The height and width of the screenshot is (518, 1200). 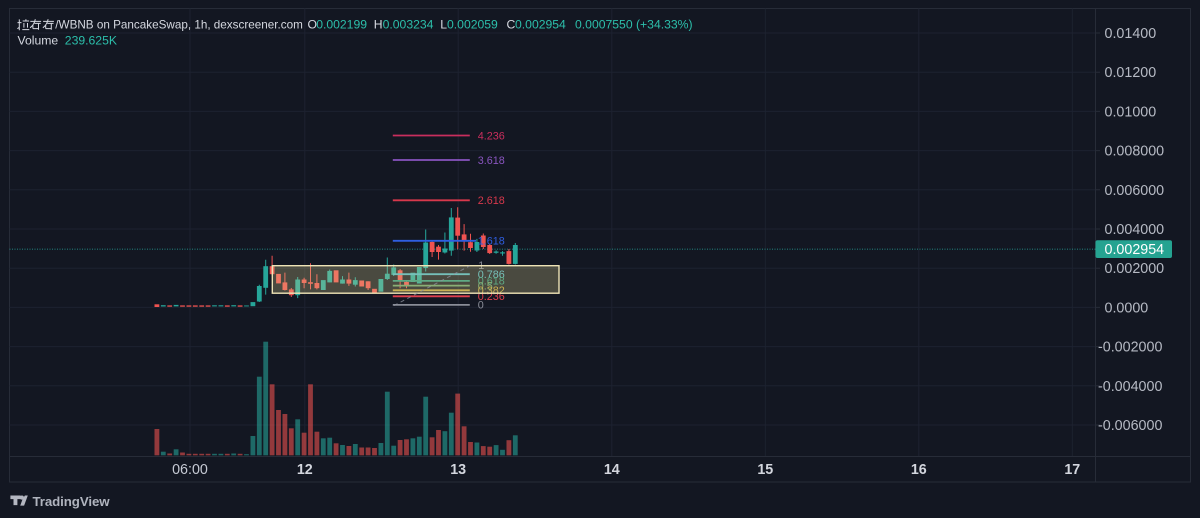 I want to click on svg-text: 0.0000, so click(x=1127, y=308).